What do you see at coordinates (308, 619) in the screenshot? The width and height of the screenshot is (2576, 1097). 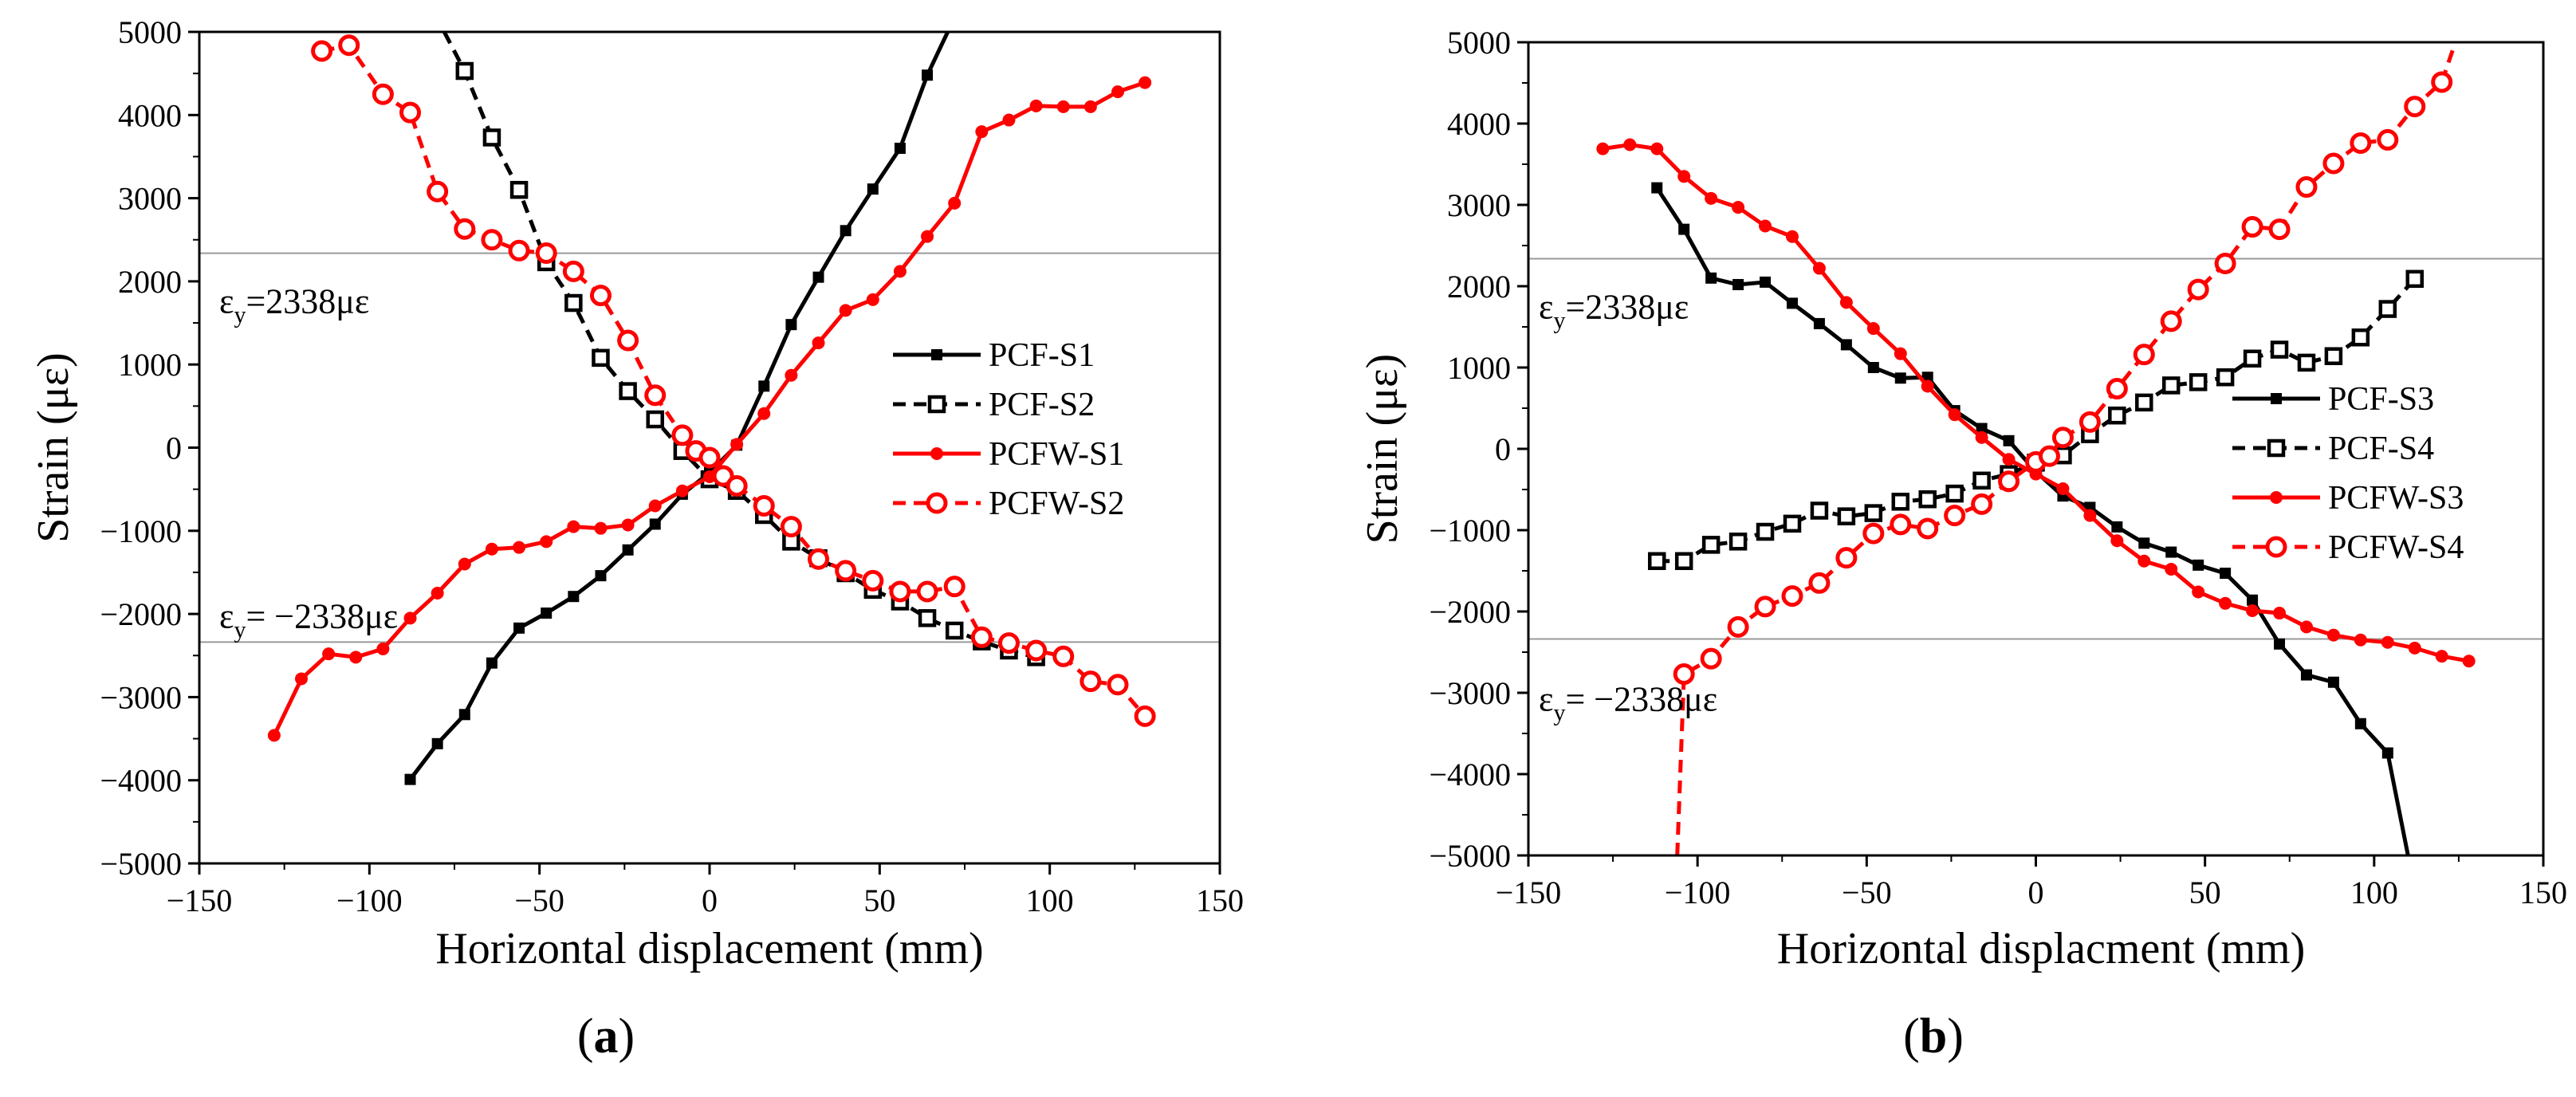 I see `yield-strain-annotation: εy= −2338με` at bounding box center [308, 619].